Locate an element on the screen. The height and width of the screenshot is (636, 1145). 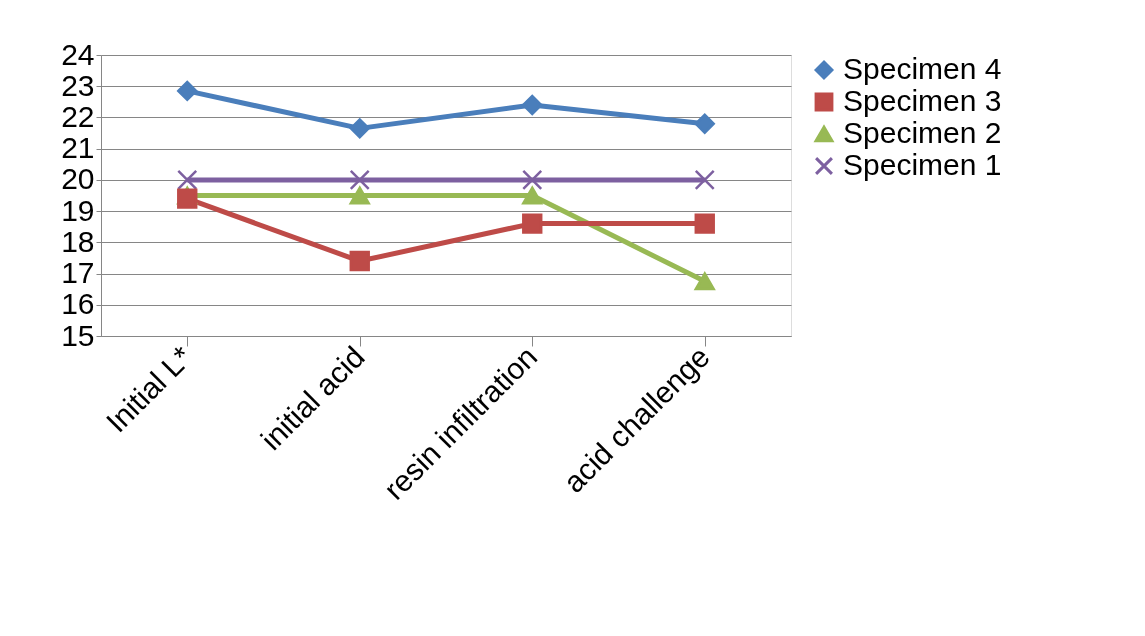
y-tick-label: 24 is located at coordinates (78, 54).